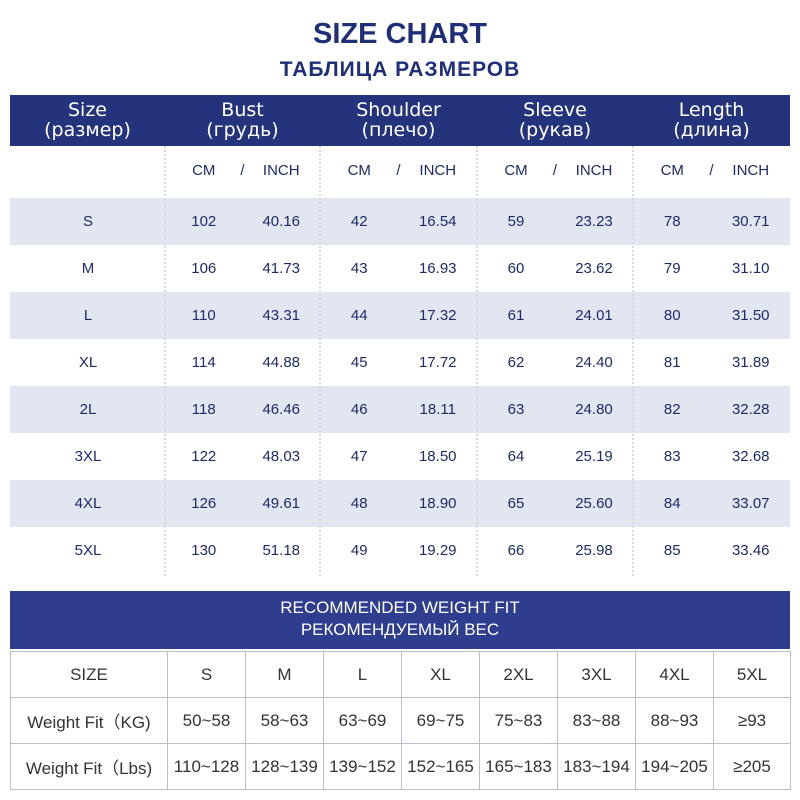  What do you see at coordinates (400, 69) in the screenshot?
I see `subtitle: ТАБЛИЦА РАЗМЕРОВ` at bounding box center [400, 69].